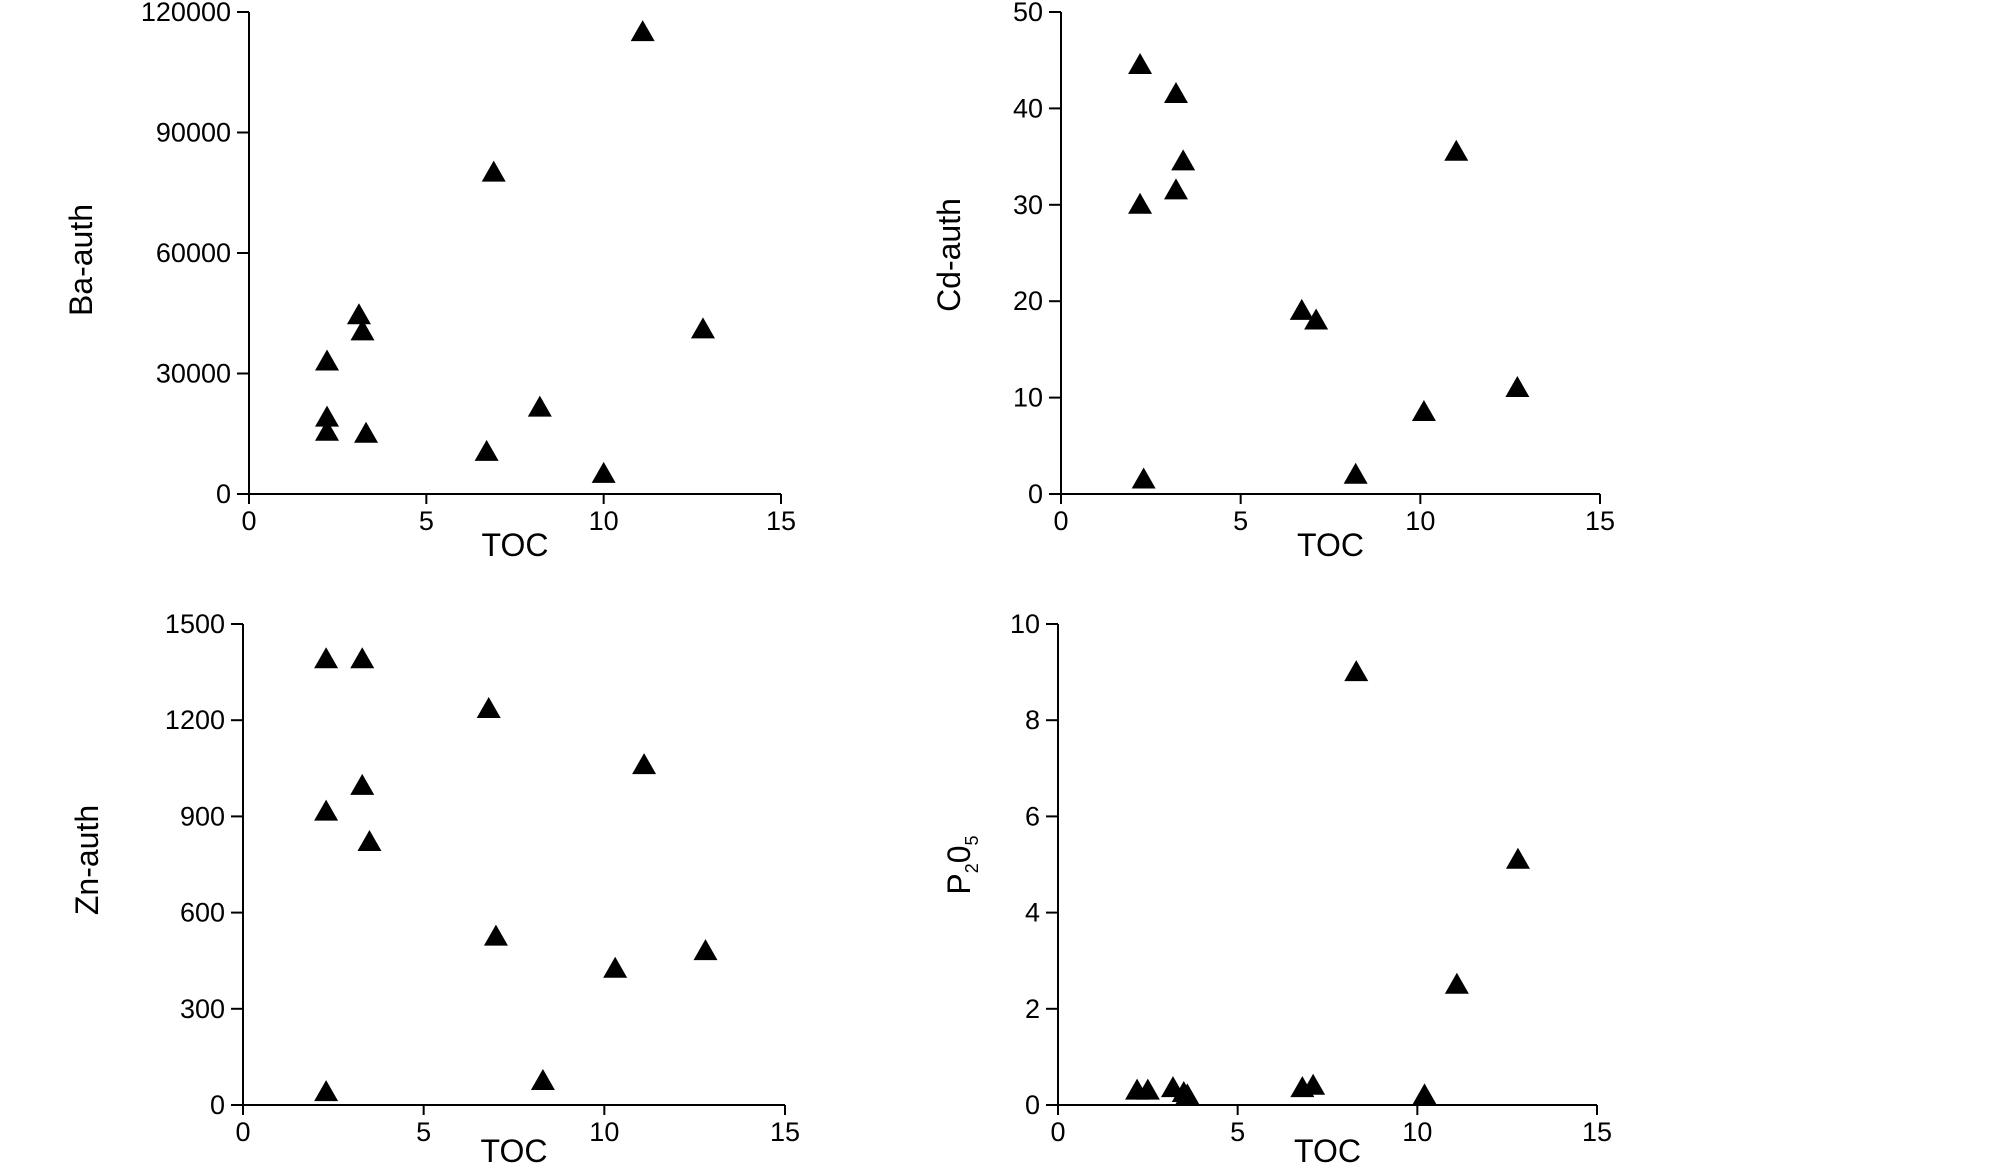 The width and height of the screenshot is (2008, 1173). Describe the element at coordinates (202, 913) in the screenshot. I see `y-tick-label: 600` at that location.